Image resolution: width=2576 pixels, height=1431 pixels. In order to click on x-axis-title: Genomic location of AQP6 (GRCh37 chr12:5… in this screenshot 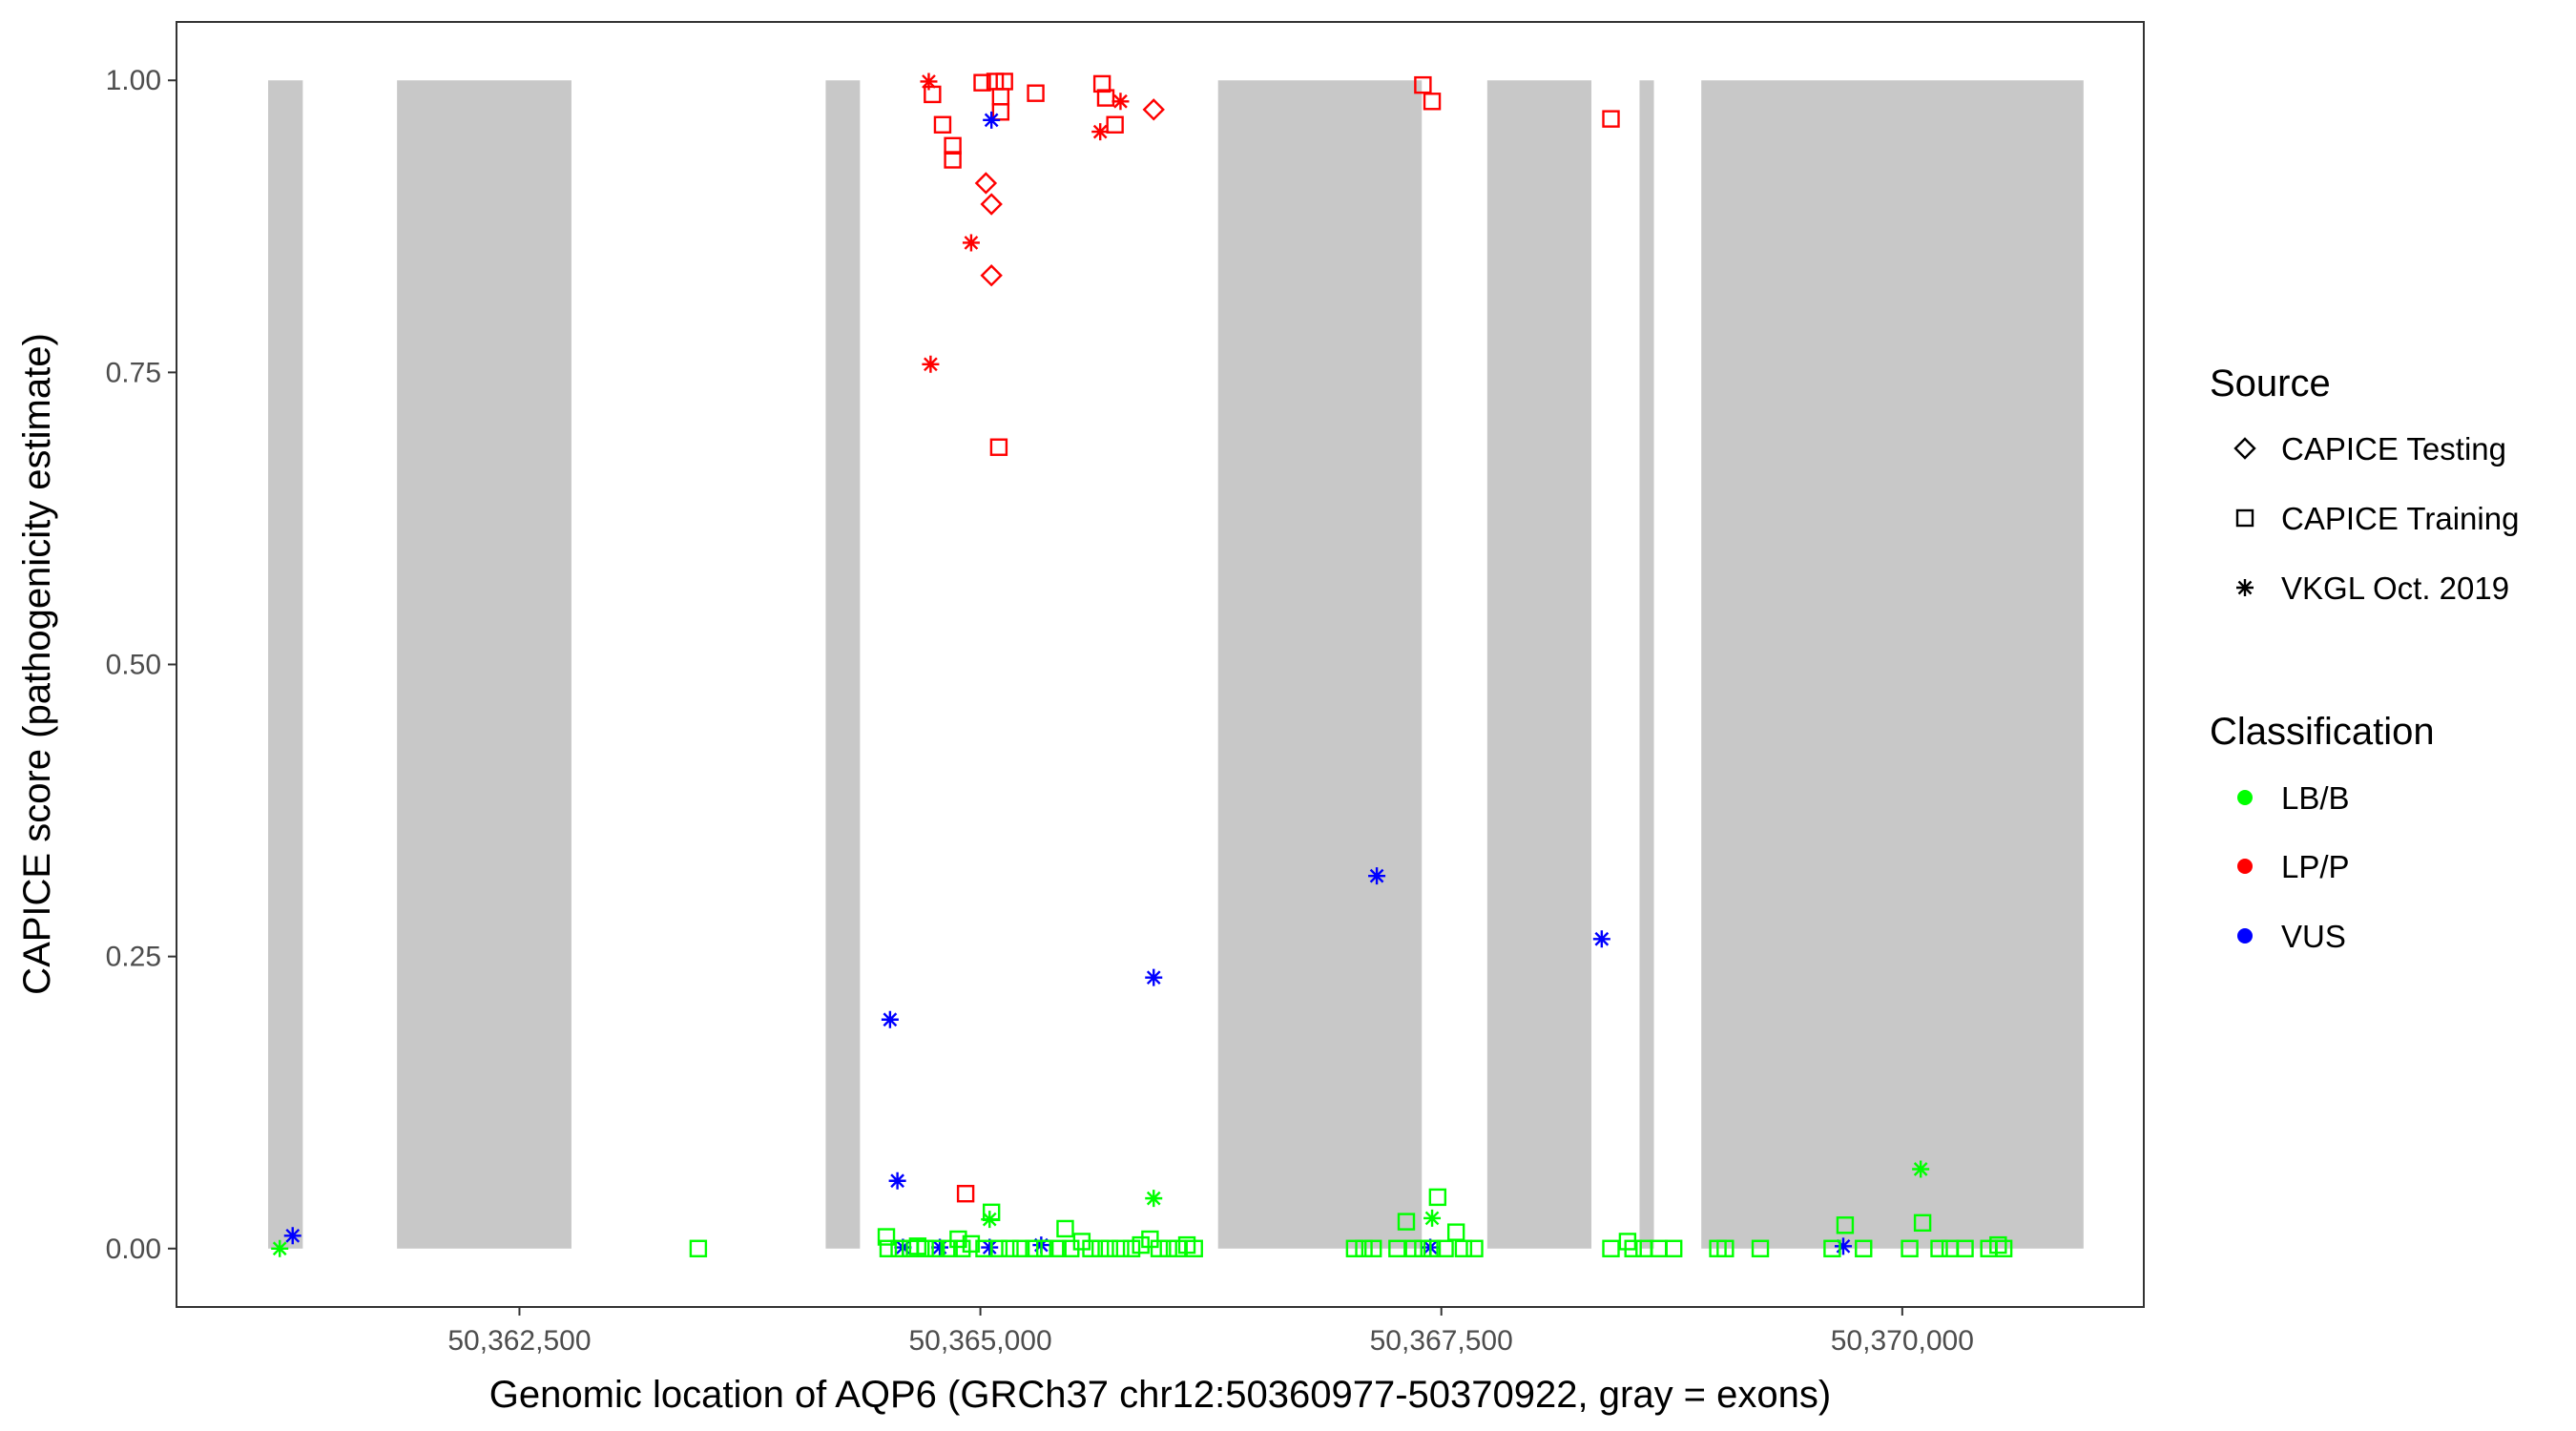, I will do `click(1160, 1395)`.